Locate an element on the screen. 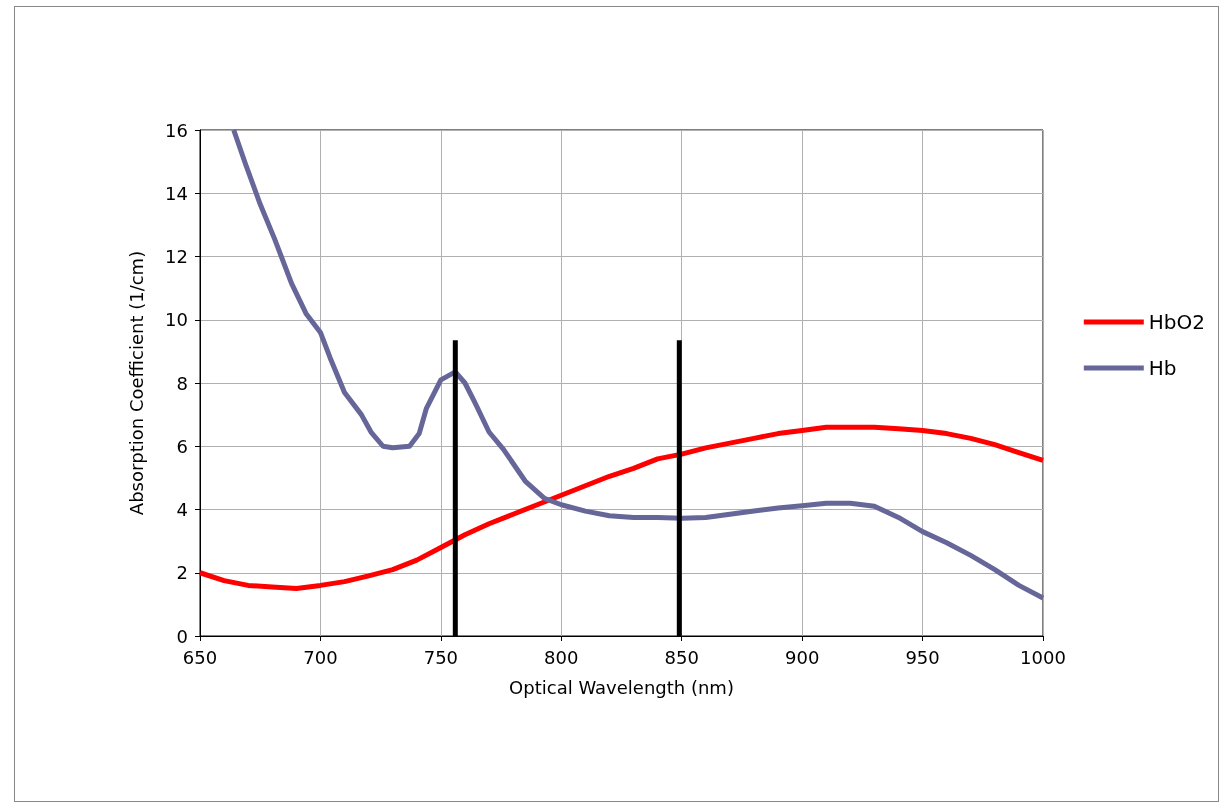  x-tick-label: 750 is located at coordinates (441, 657).